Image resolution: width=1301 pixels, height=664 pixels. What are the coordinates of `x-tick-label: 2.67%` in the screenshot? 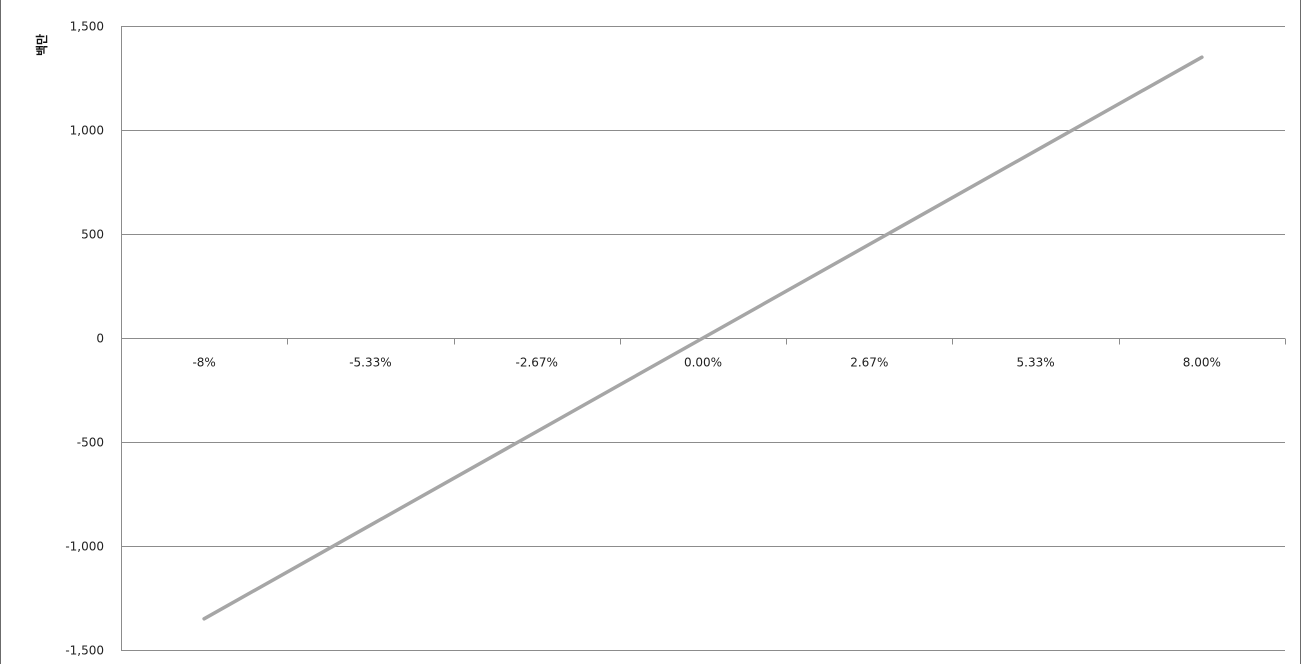 It's located at (869, 363).